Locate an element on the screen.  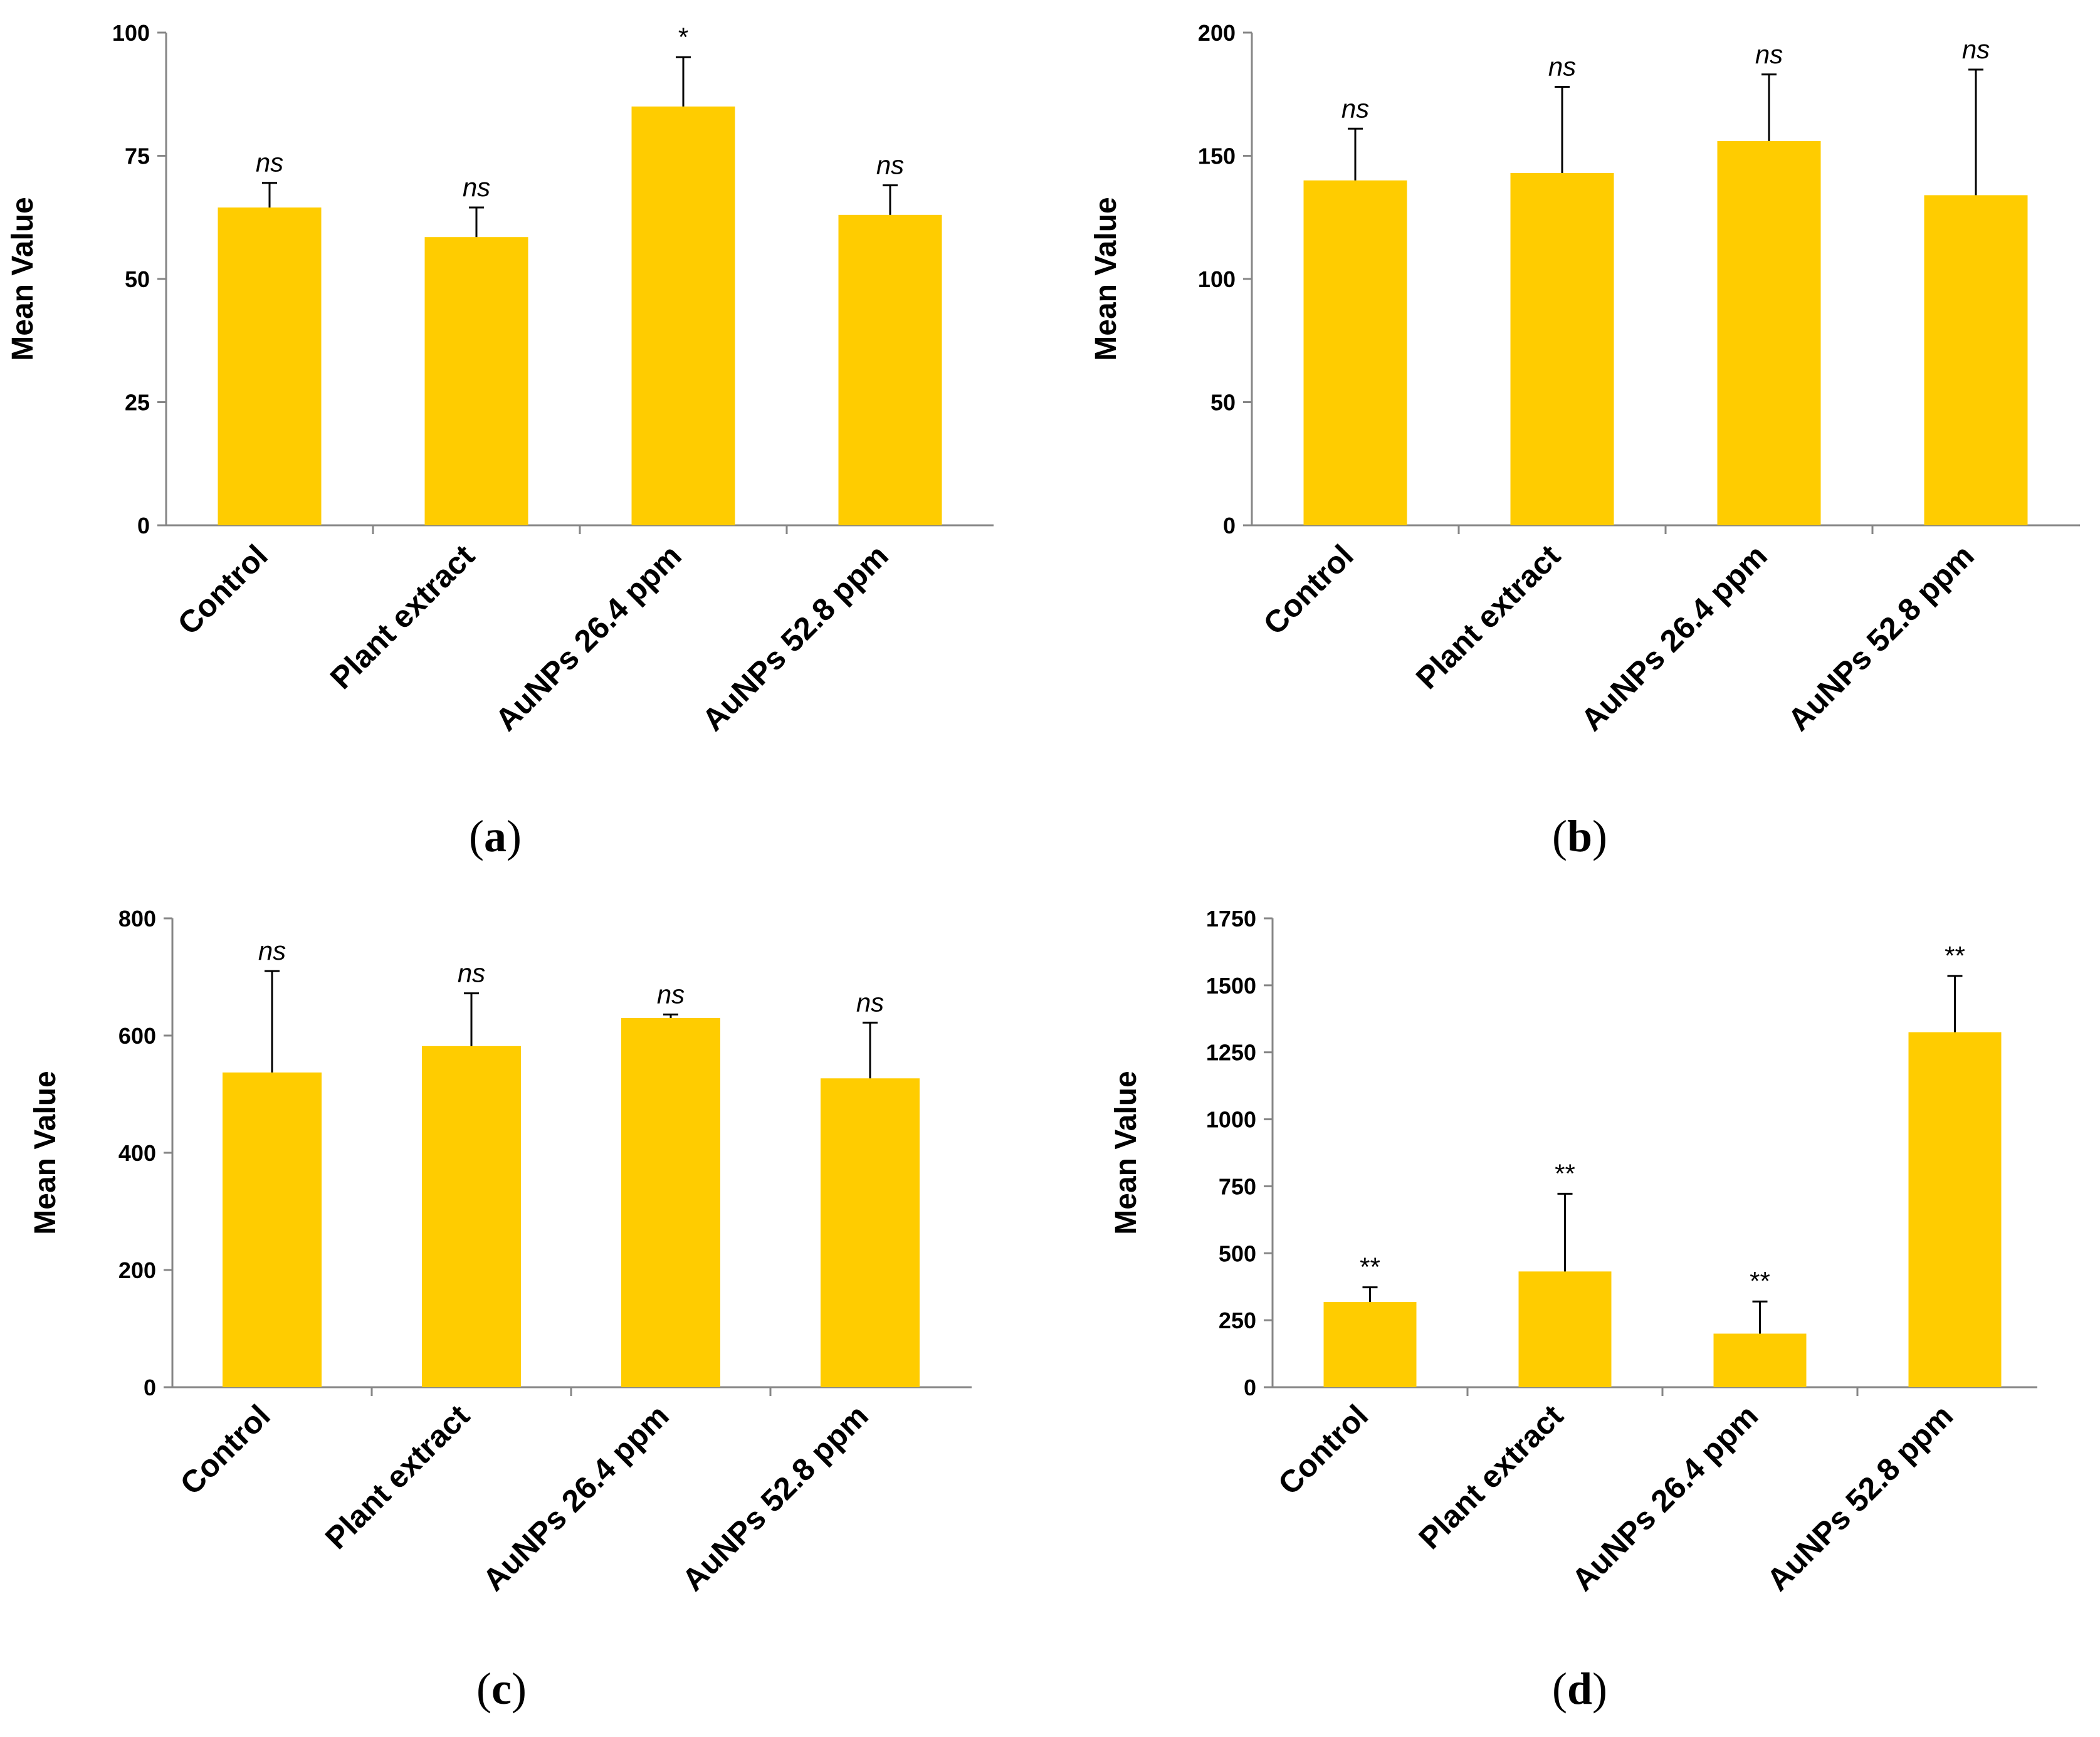
y-tick-label: 1000 is located at coordinates (1231, 1120).